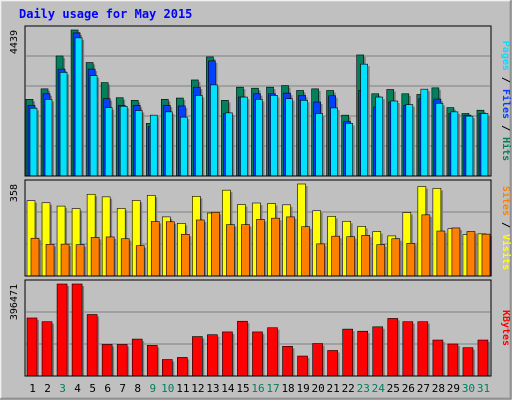 The width and height of the screenshot is (512, 400). Describe the element at coordinates (408, 388) in the screenshot. I see `day-tick-label: 26` at that location.